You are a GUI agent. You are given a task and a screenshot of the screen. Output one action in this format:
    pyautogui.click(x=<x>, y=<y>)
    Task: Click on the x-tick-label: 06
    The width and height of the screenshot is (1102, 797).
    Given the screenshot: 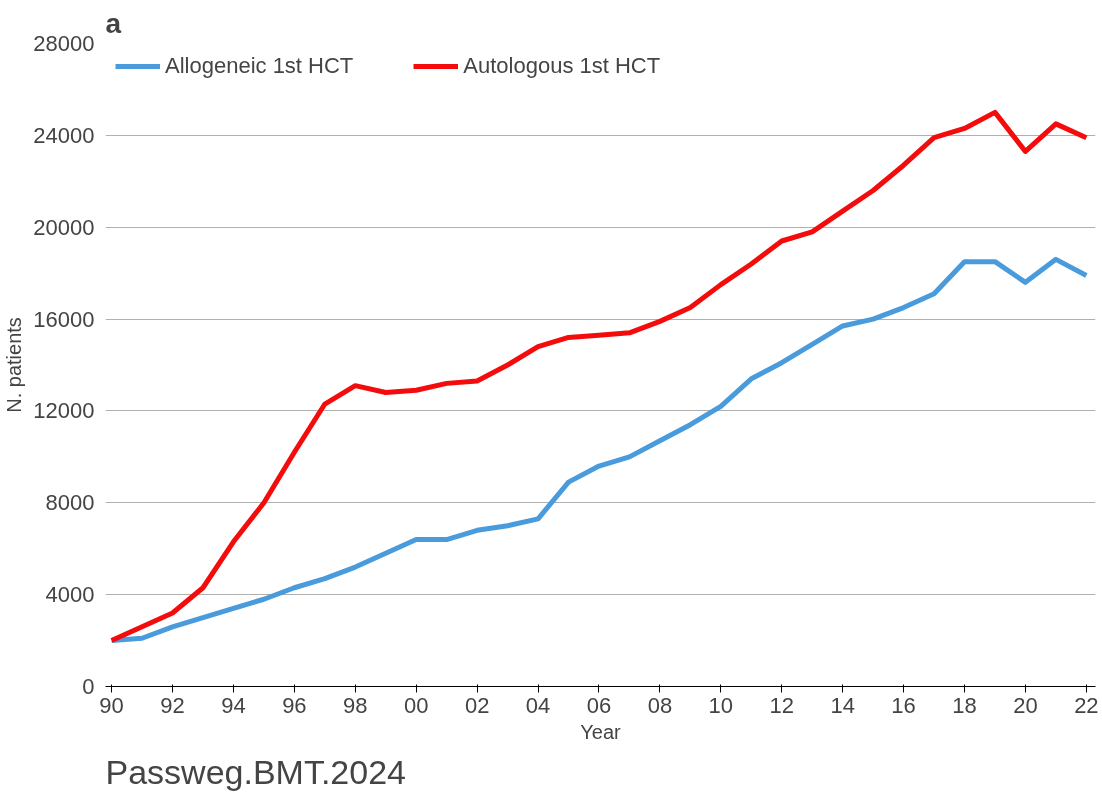 What is the action you would take?
    pyautogui.click(x=599, y=705)
    